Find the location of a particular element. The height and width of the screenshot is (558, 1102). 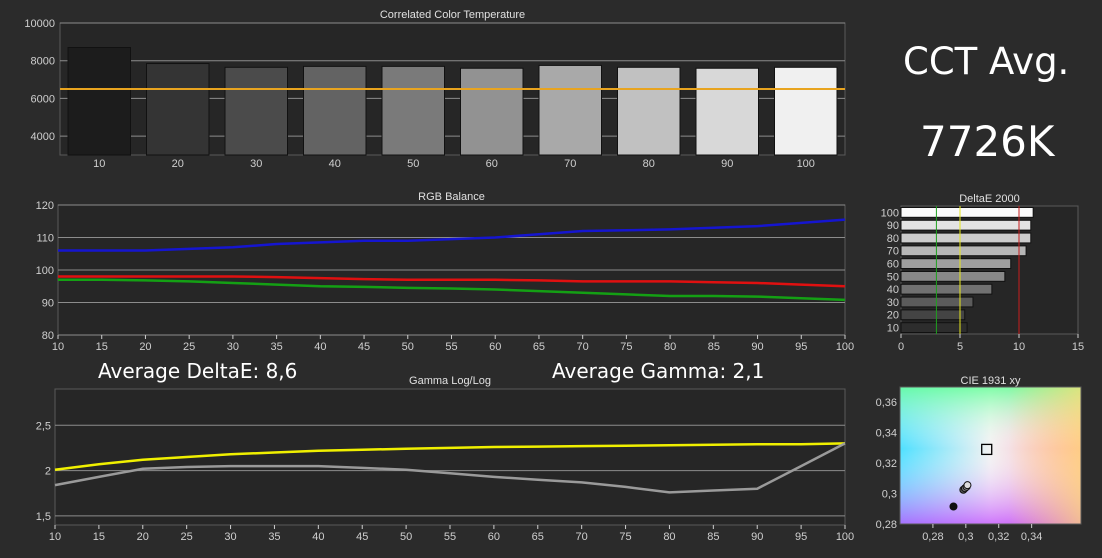

rgb-xtick-label: 75 is located at coordinates (626, 347).